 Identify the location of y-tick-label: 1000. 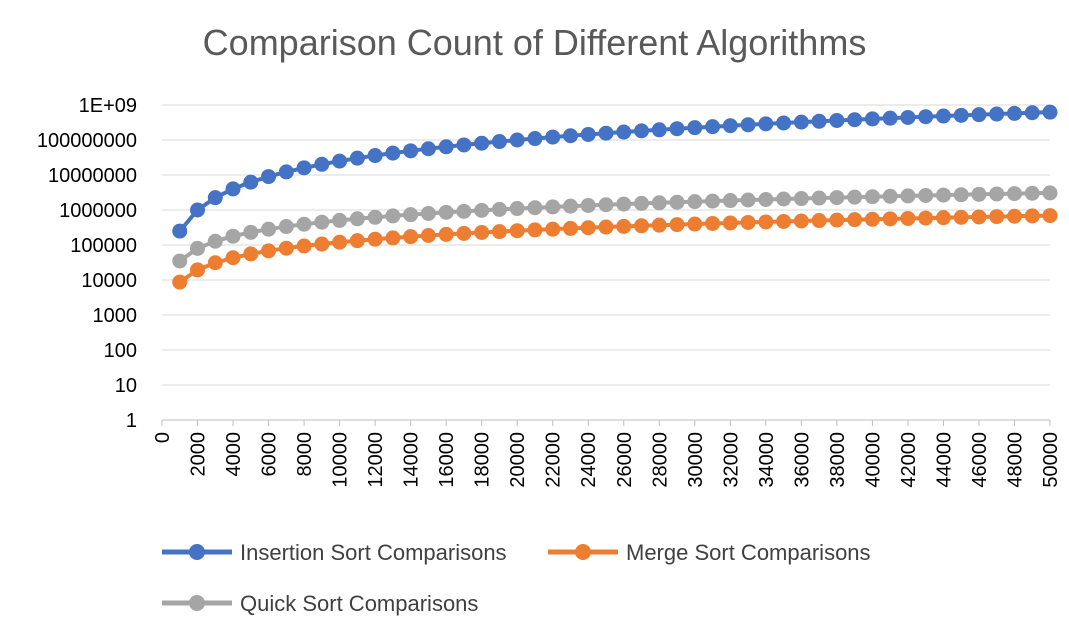
(115, 316).